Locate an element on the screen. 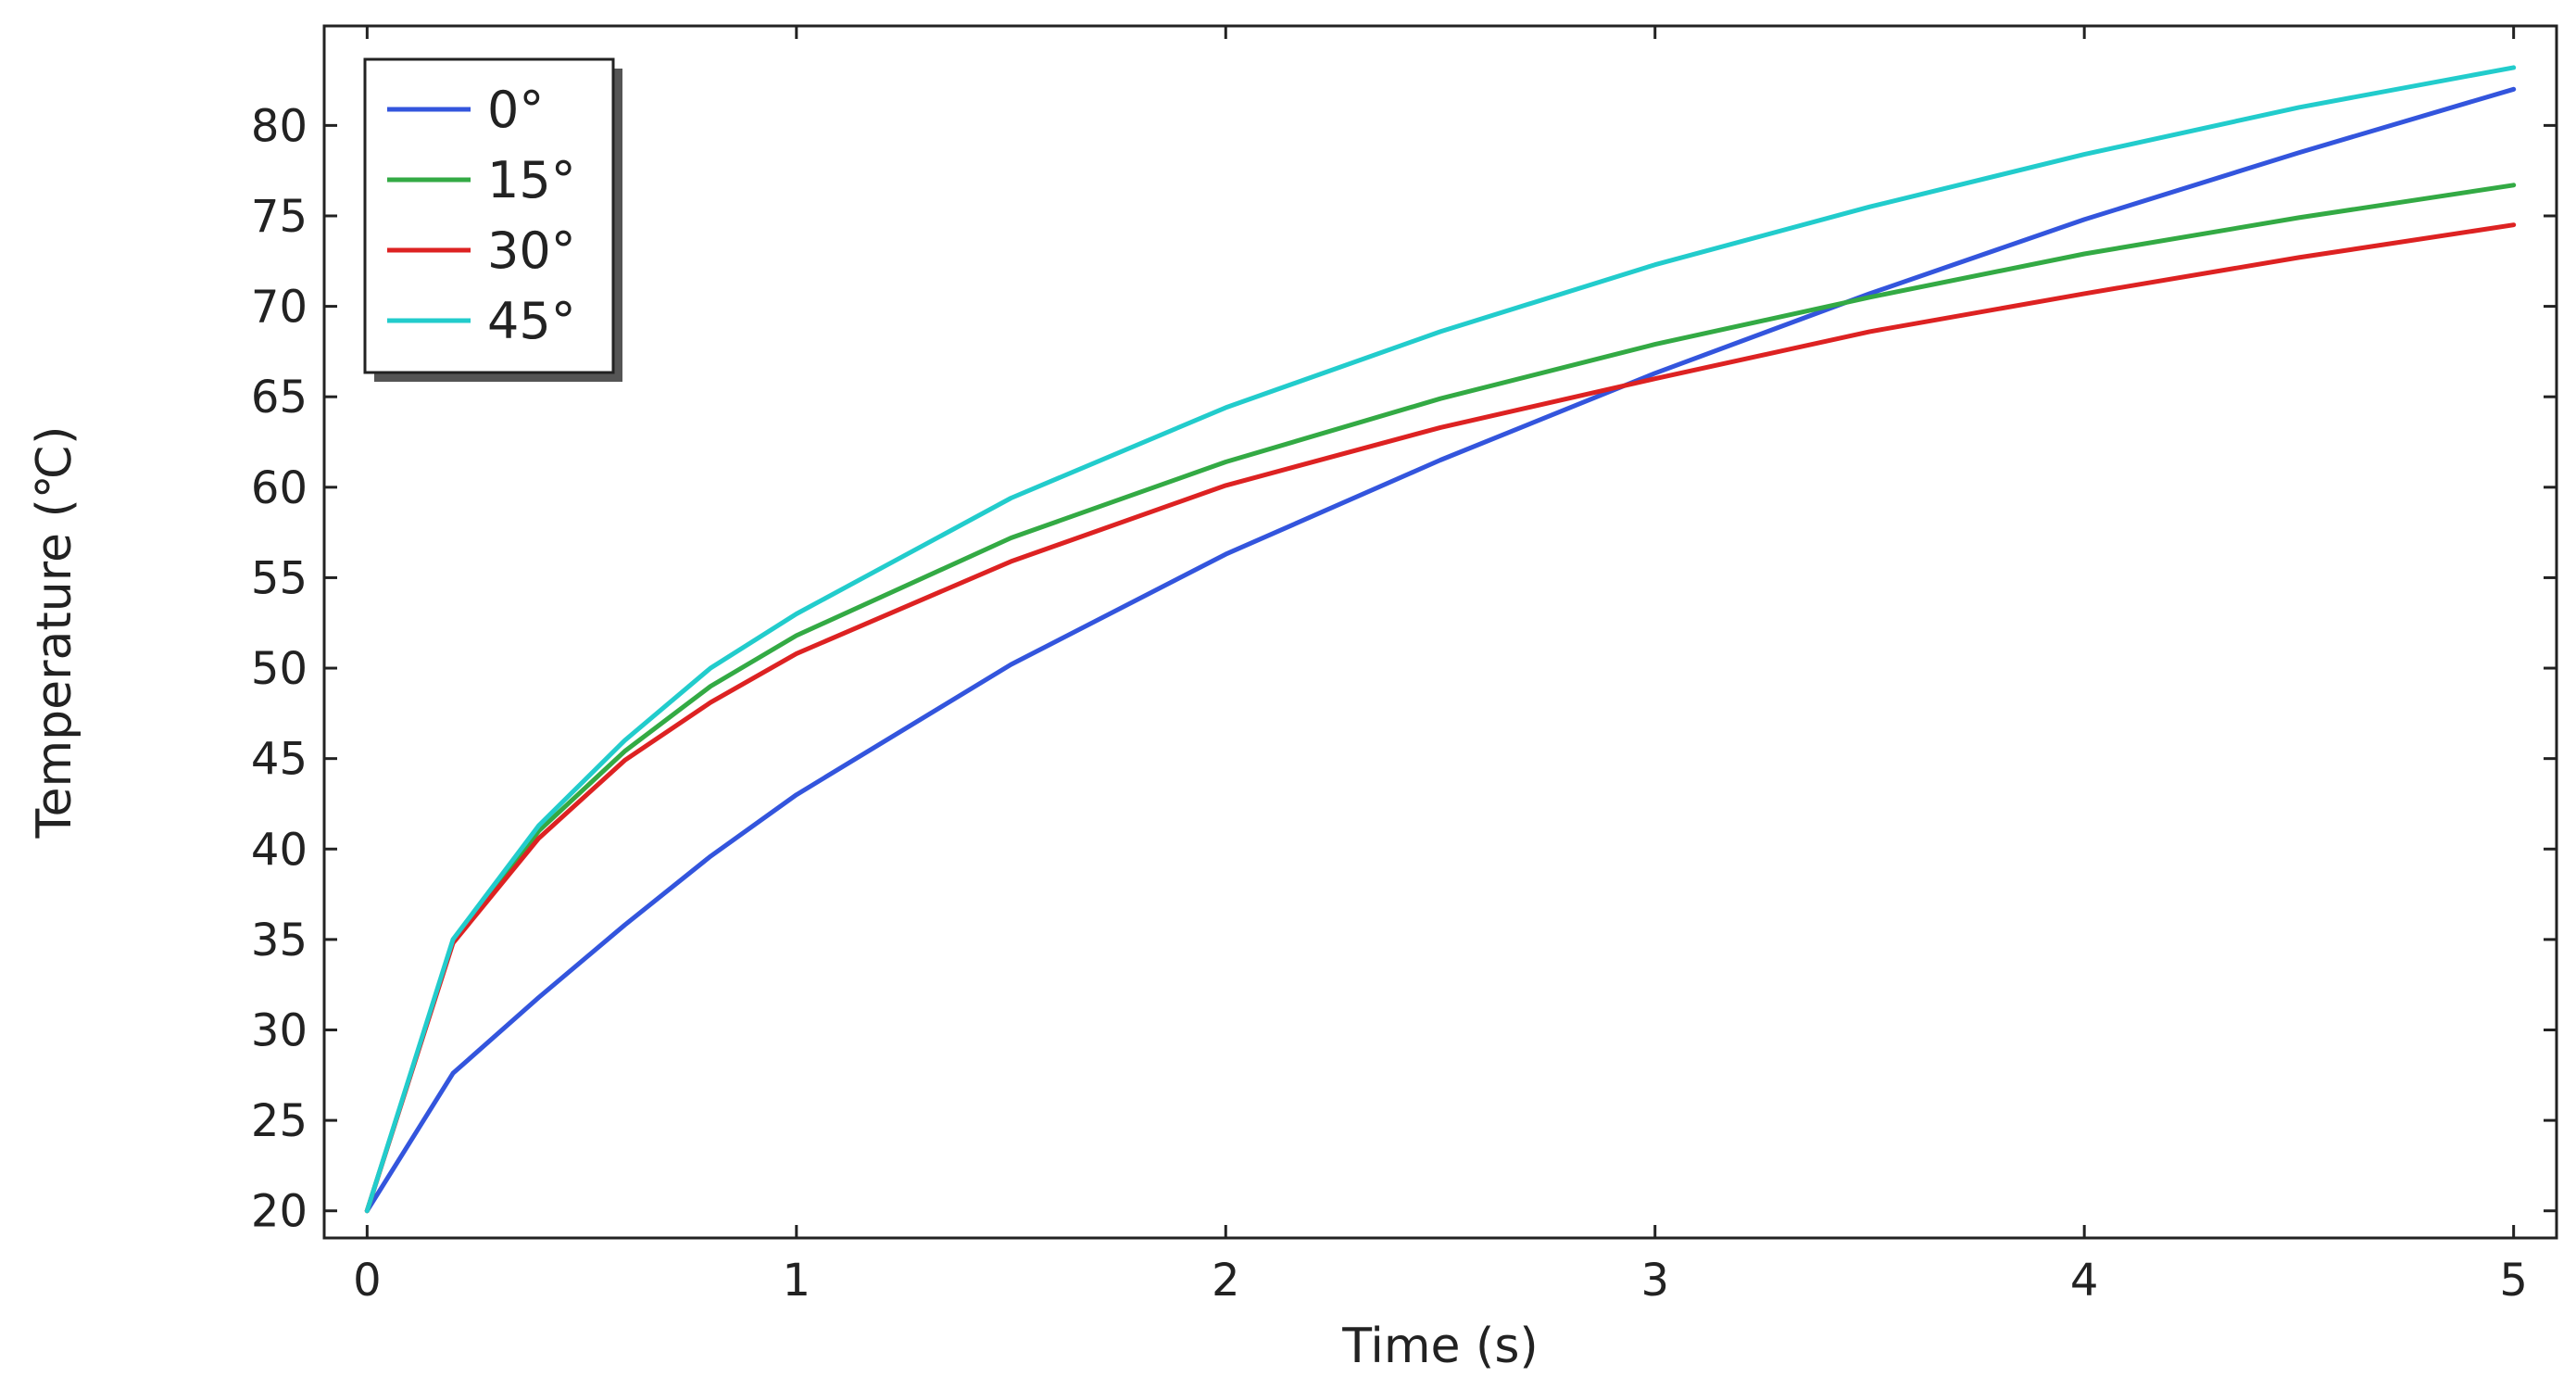  y-tick-label: 45 is located at coordinates (279, 760).